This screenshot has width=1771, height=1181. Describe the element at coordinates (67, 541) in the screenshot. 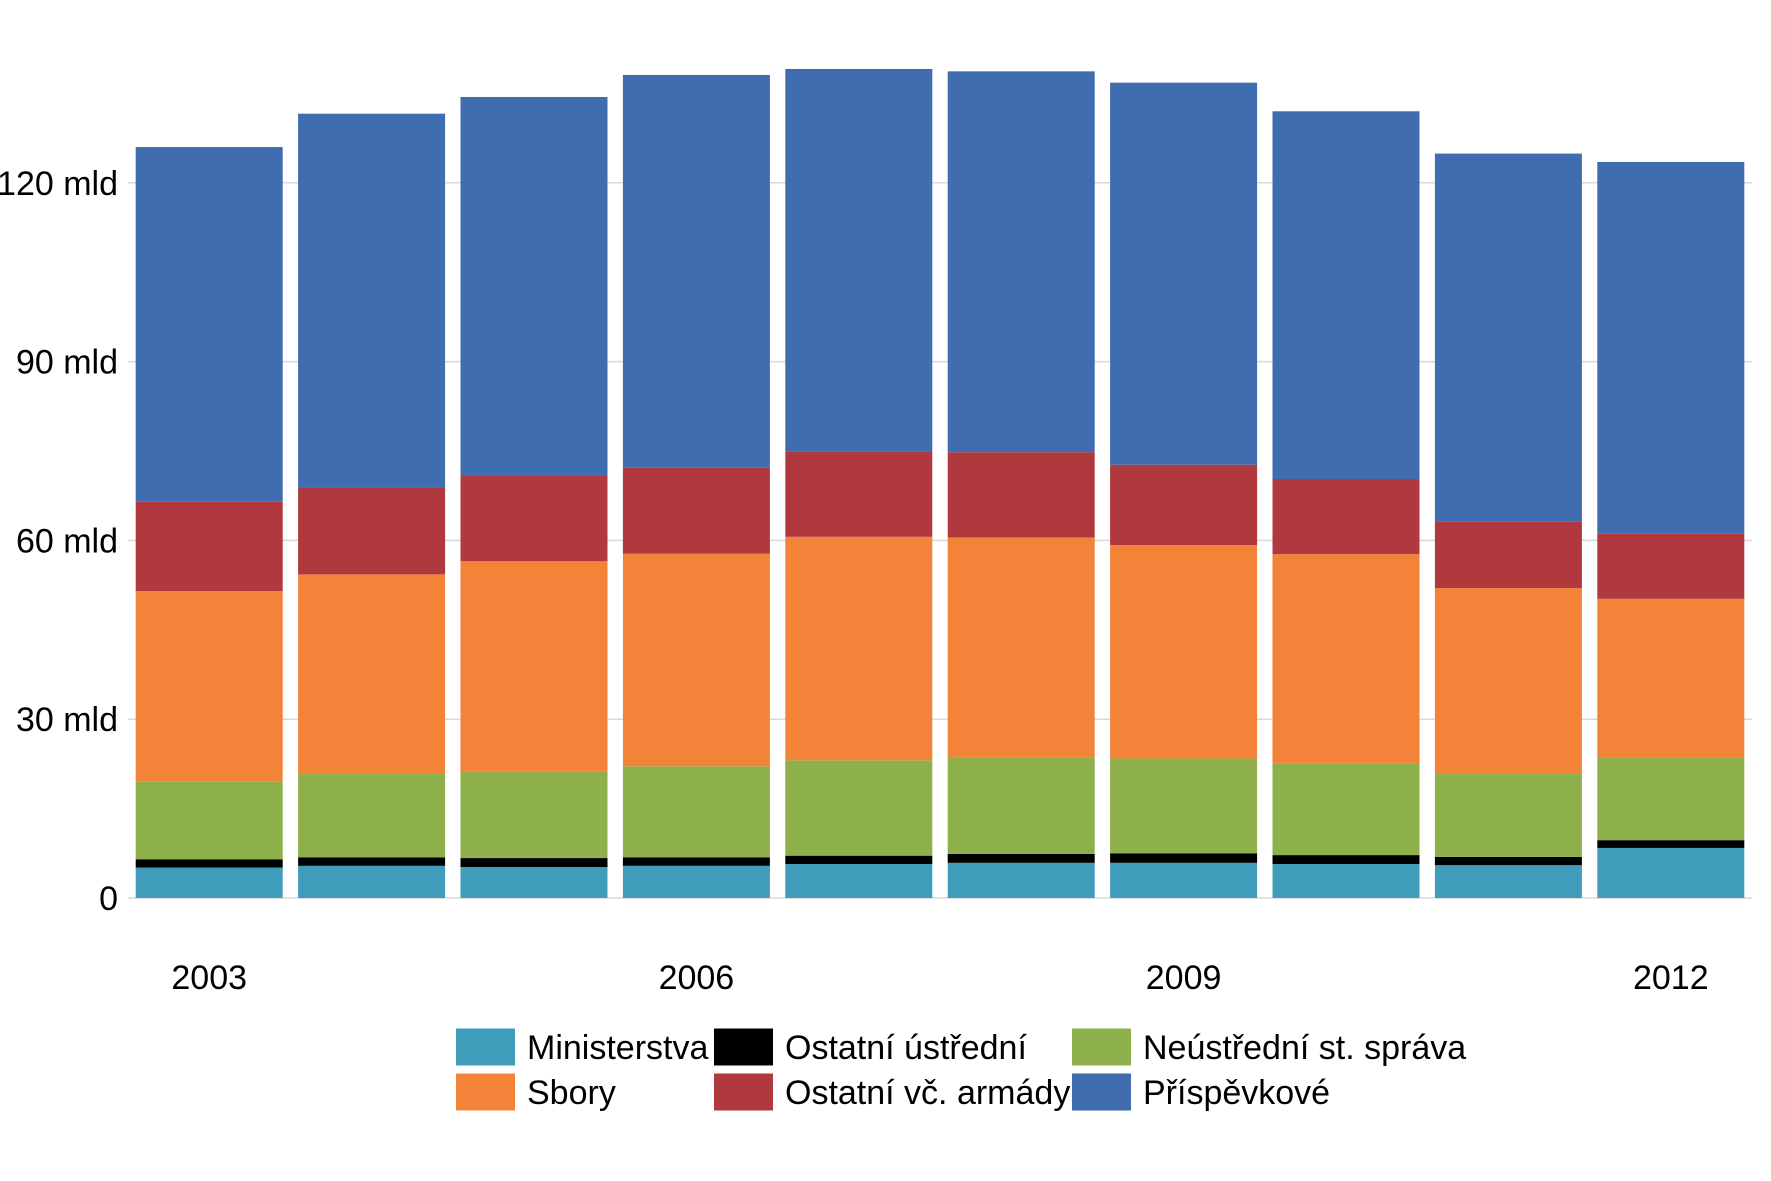

I see `y-tick-label: 60 mld` at that location.